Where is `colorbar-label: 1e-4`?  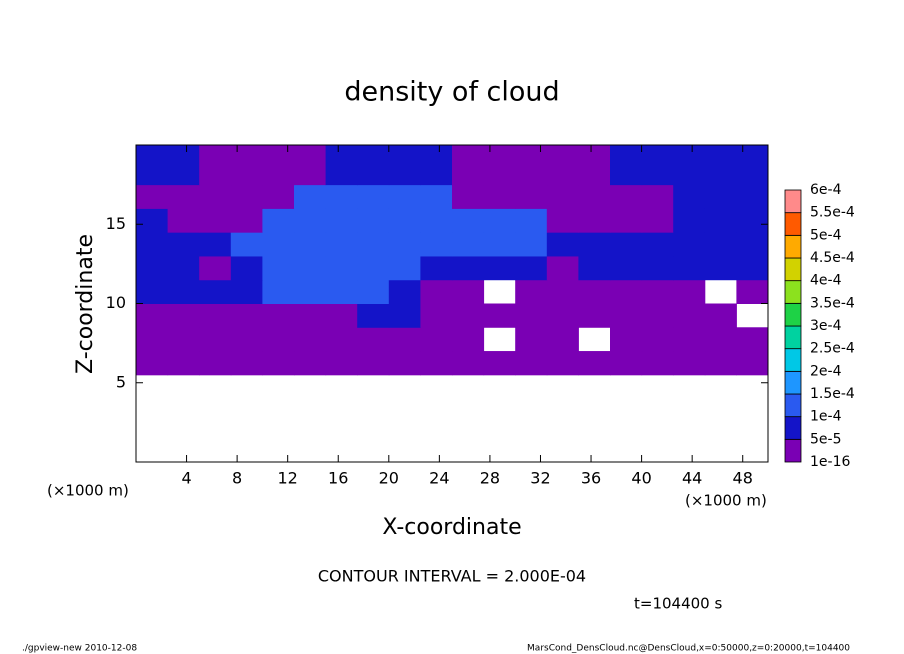
colorbar-label: 1e-4 is located at coordinates (826, 417).